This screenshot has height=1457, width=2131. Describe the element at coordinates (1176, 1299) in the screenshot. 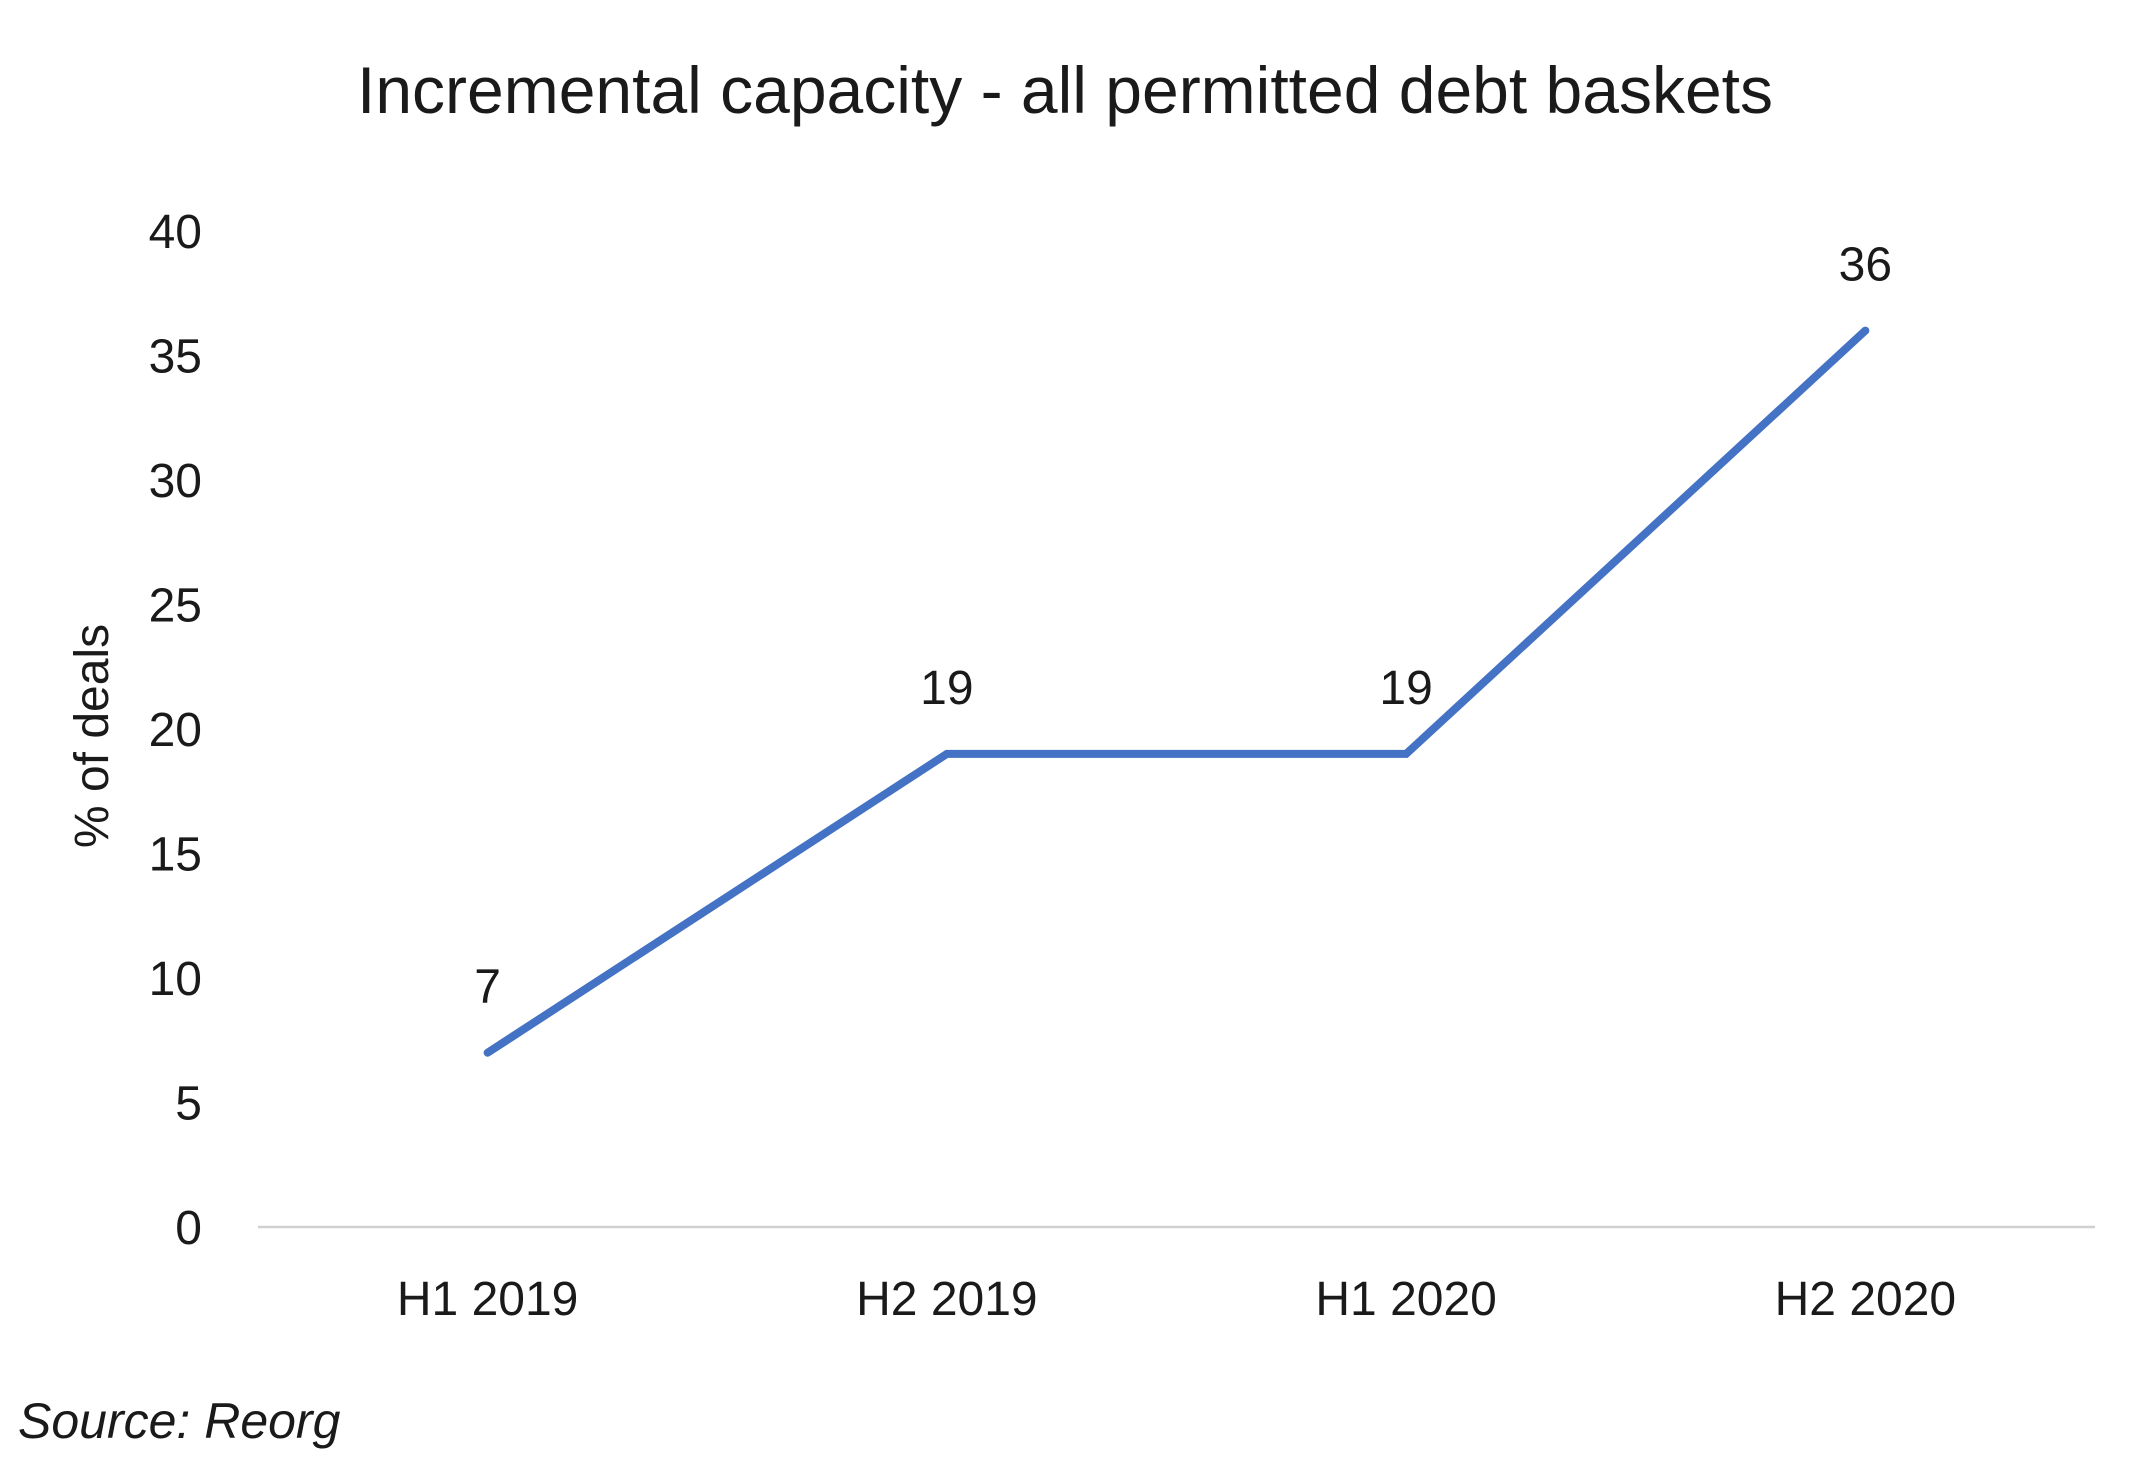

I see `x-axis-ticks: H1 2019 H2 2019 H1 2020 H2 2020` at that location.